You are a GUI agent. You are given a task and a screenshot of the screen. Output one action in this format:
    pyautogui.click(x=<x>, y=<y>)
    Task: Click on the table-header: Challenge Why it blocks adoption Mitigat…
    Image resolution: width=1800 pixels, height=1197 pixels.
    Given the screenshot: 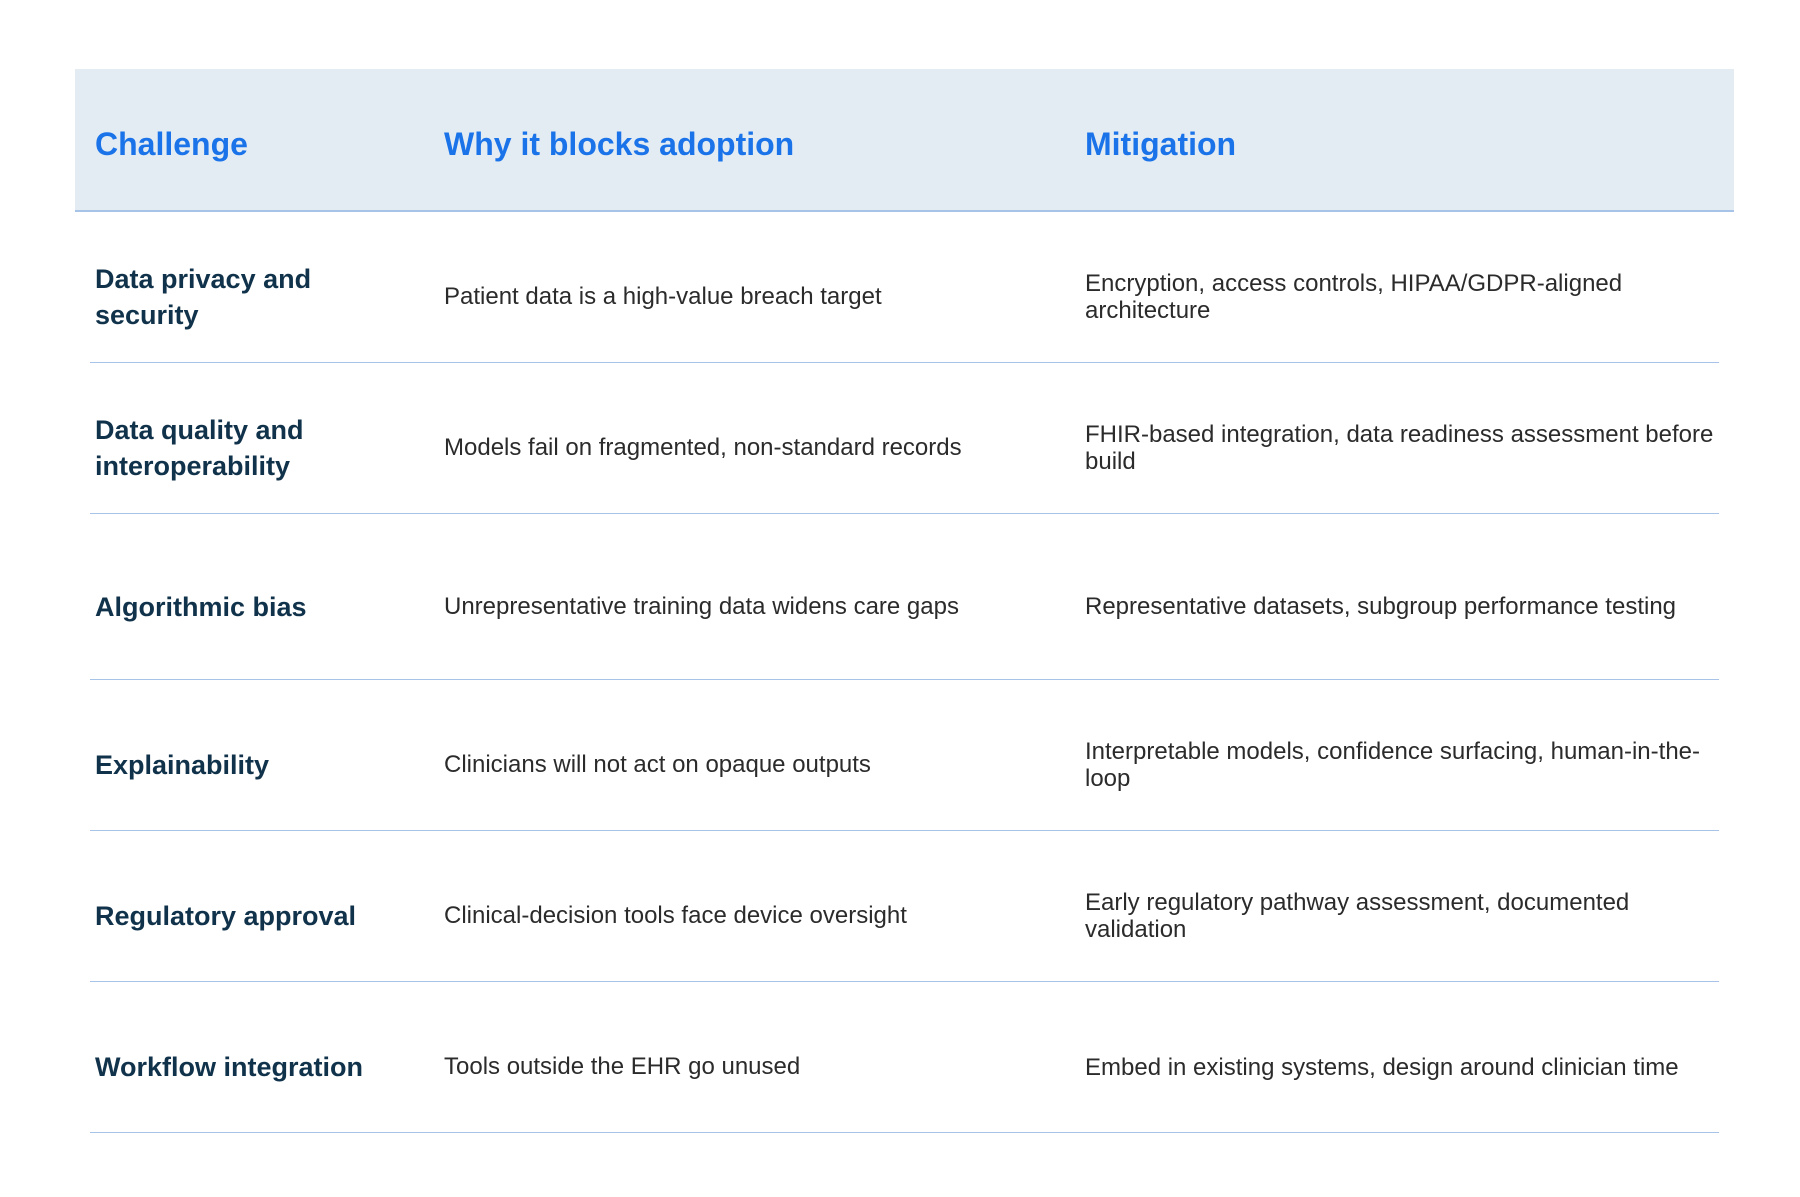 What is the action you would take?
    pyautogui.click(x=904, y=140)
    